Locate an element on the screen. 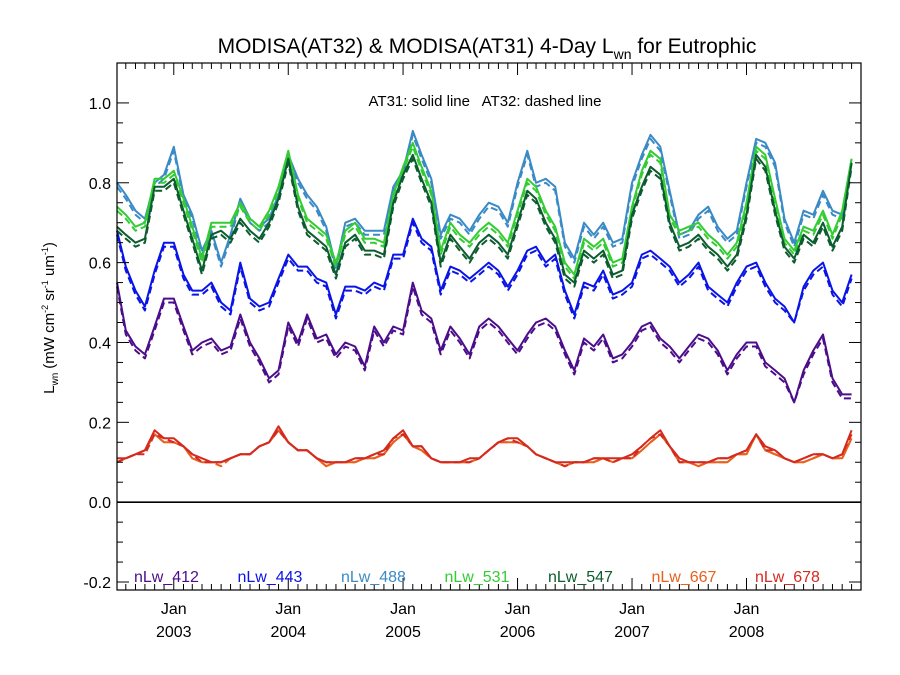 The width and height of the screenshot is (900, 675). ylabel-subscript: wn is located at coordinates (55, 380).